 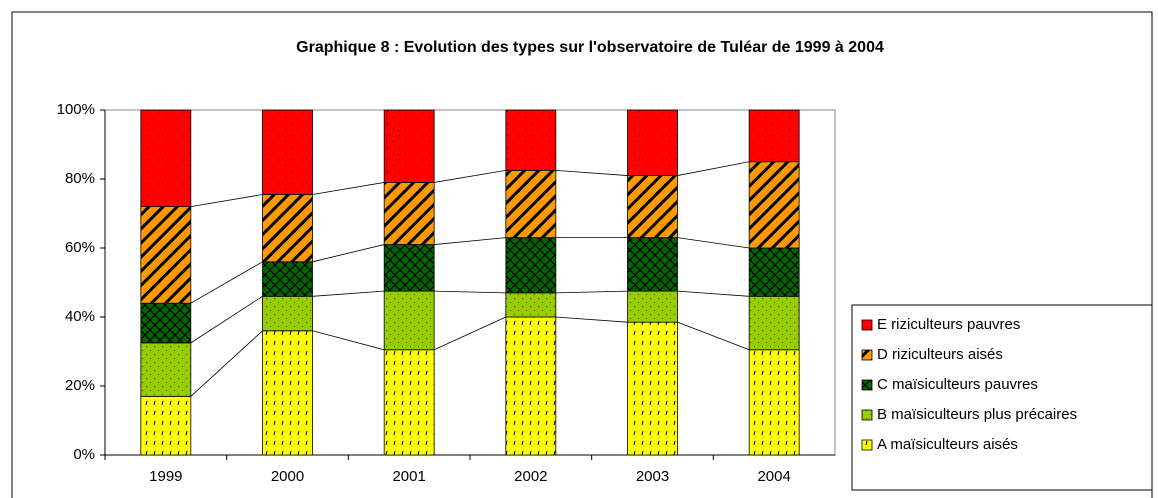 What do you see at coordinates (80, 247) in the screenshot?
I see `y-tick-label: 60%` at bounding box center [80, 247].